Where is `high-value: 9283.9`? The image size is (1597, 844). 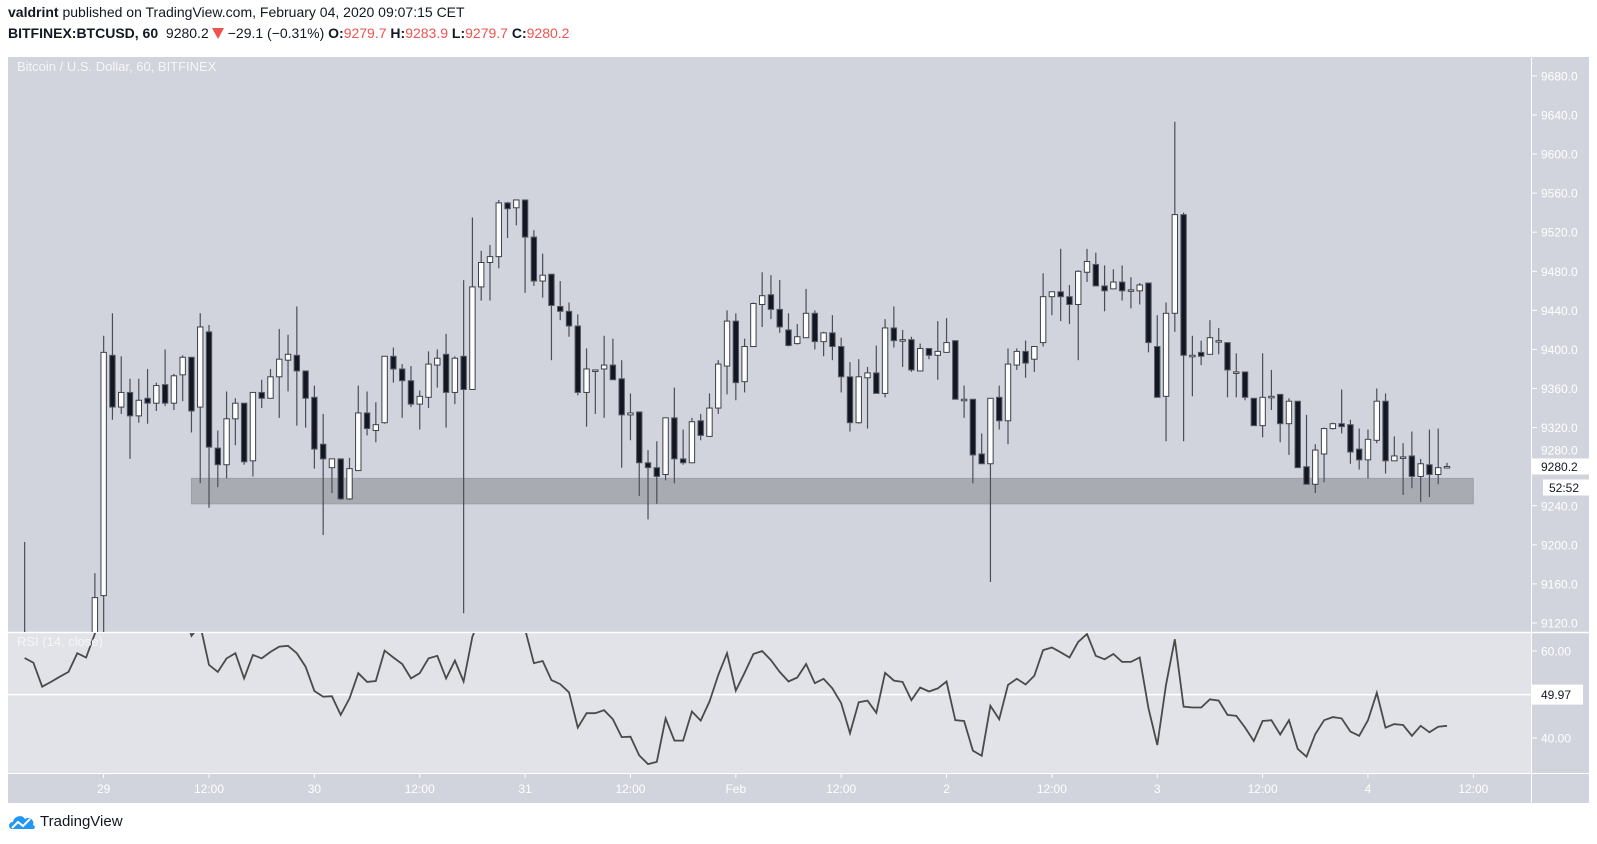 high-value: 9283.9 is located at coordinates (427, 33).